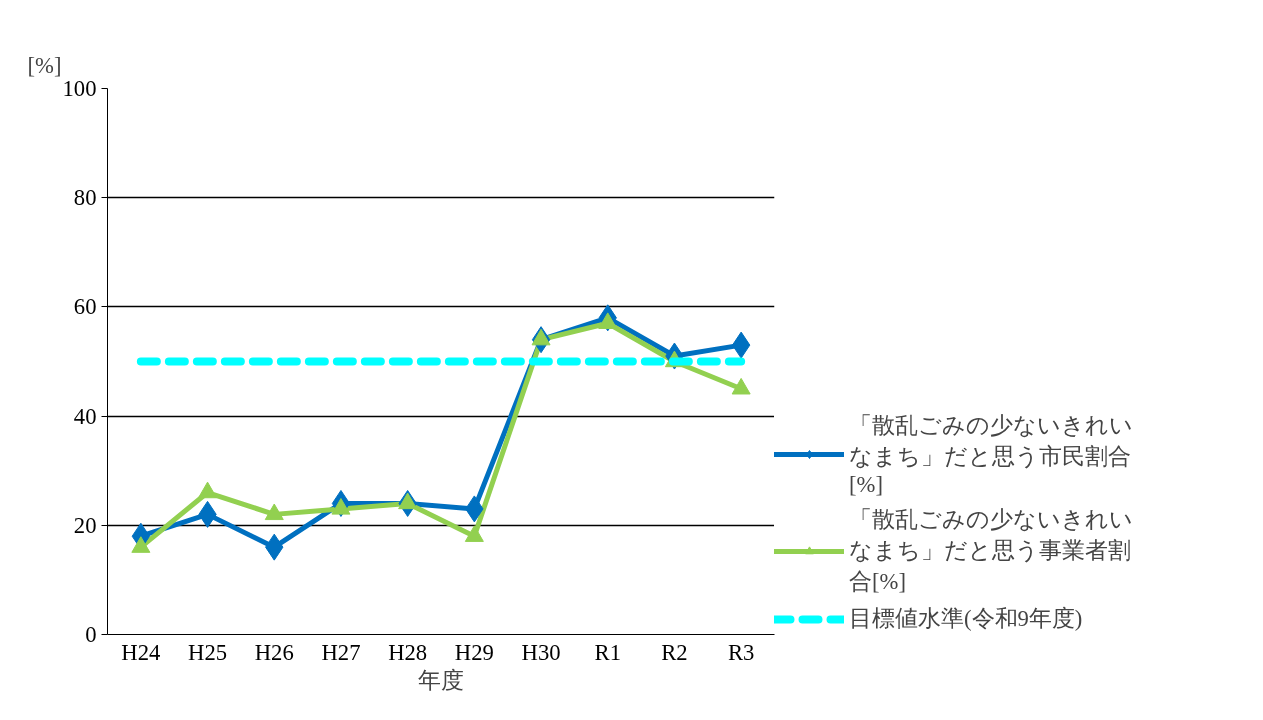 This screenshot has width=1263, height=720. Describe the element at coordinates (474, 652) in the screenshot. I see `x-tick-label: H29` at that location.